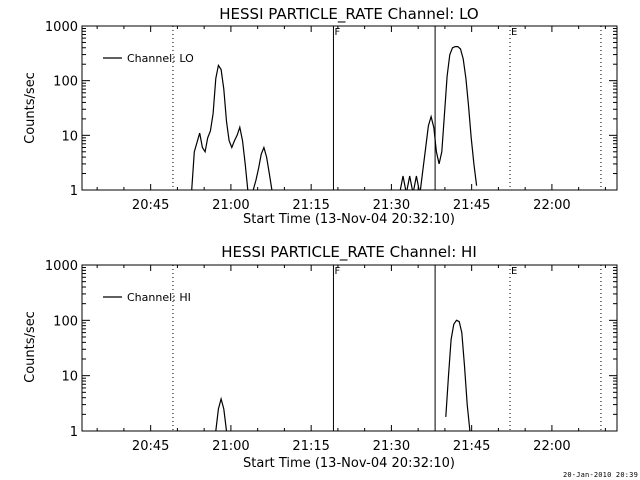 Image resolution: width=640 pixels, height=480 pixels. I want to click on legend-label: Channel: LO, so click(160, 58).